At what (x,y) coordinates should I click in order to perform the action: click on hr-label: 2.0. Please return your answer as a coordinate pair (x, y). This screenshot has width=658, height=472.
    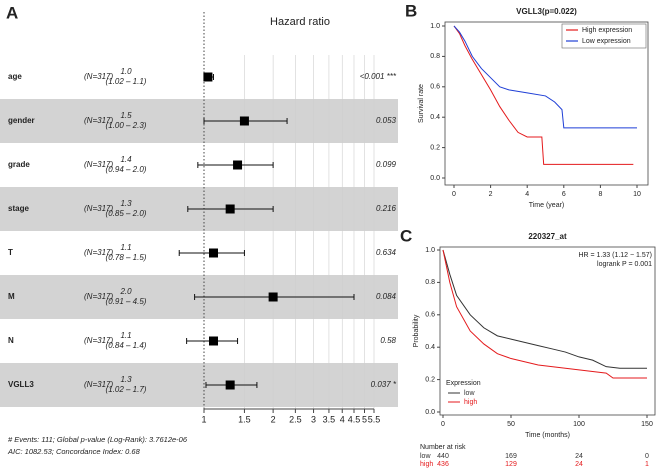
    Looking at the image, I should click on (125, 291).